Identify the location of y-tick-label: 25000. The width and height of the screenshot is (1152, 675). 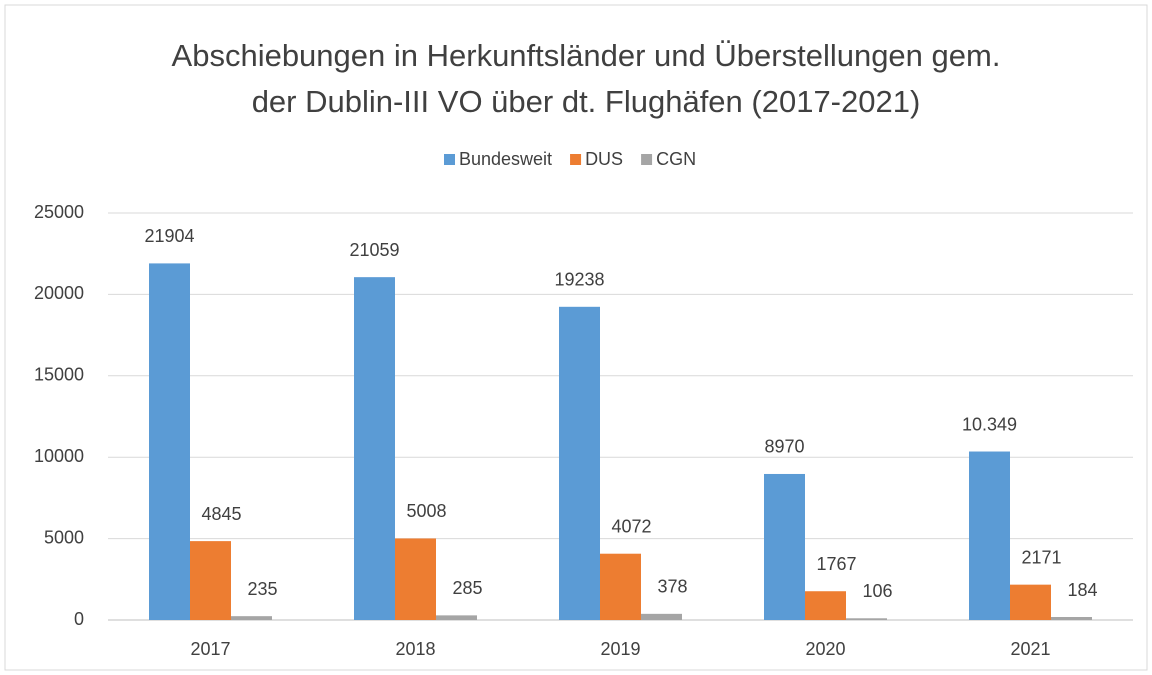
(59, 212).